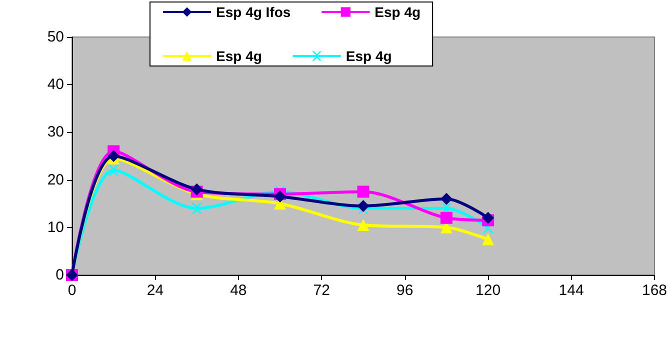  I want to click on y-tick-label: 50, so click(55, 37).